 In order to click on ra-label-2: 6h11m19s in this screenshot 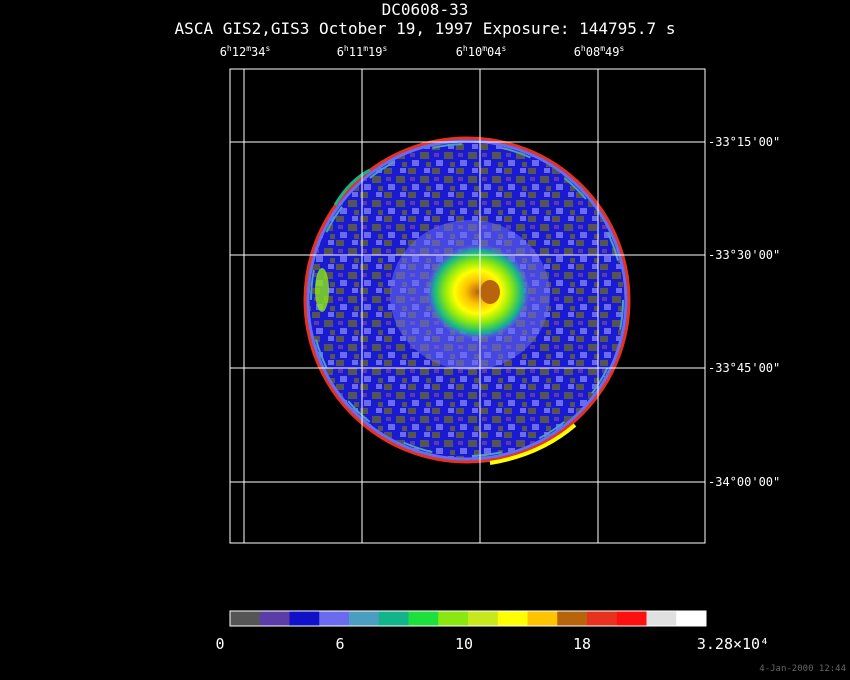, I will do `click(362, 51)`.